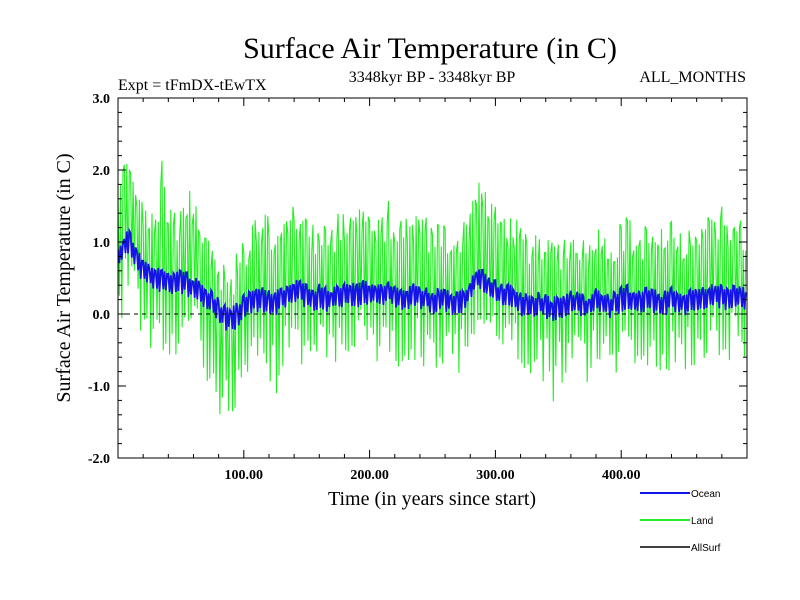 The height and width of the screenshot is (600, 800). Describe the element at coordinates (432, 77) in the screenshot. I see `chart-subtitle-period: 3348kyr BP - 3348kyr BP` at that location.